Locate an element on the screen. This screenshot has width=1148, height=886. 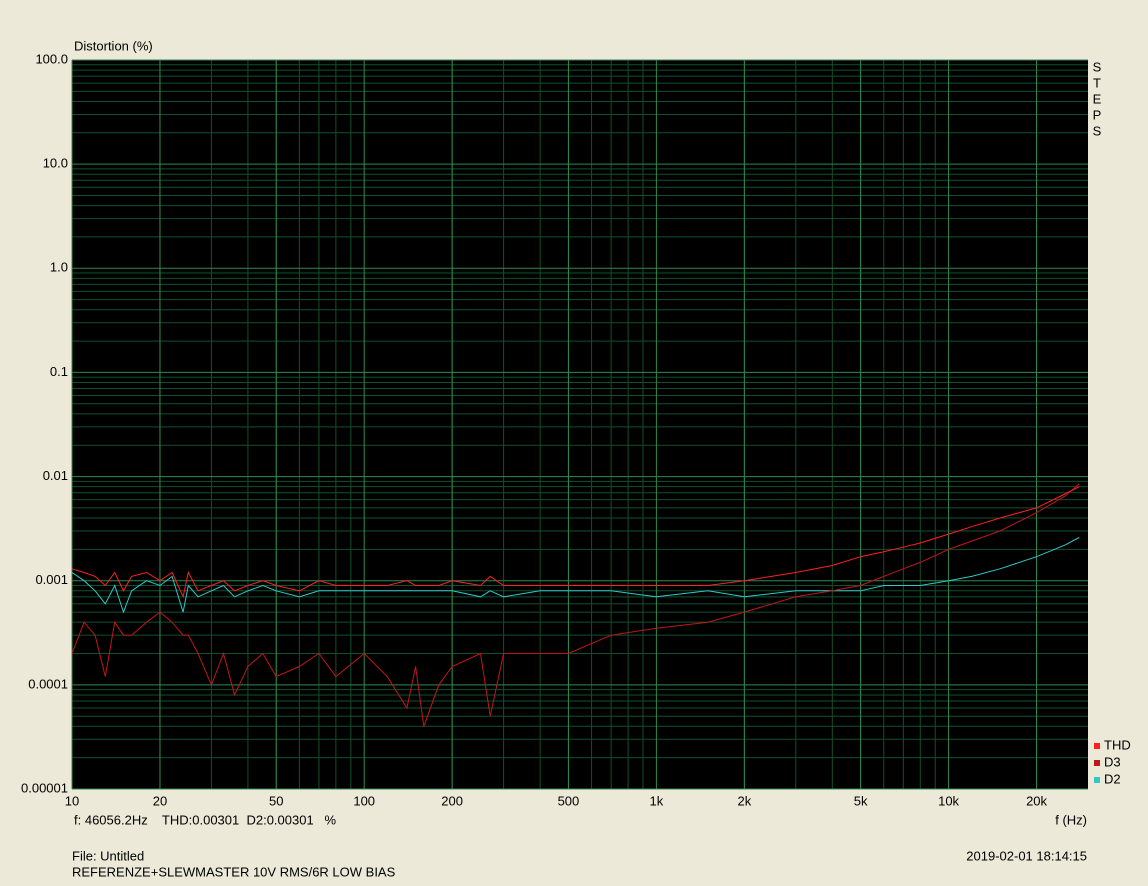
x-tick-label: 20k is located at coordinates (1036, 800).